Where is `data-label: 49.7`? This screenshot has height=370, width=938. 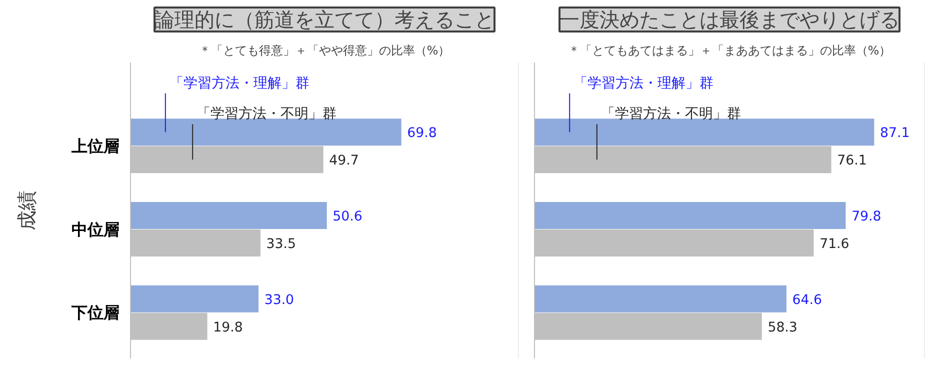
data-label: 49.7 is located at coordinates (344, 161).